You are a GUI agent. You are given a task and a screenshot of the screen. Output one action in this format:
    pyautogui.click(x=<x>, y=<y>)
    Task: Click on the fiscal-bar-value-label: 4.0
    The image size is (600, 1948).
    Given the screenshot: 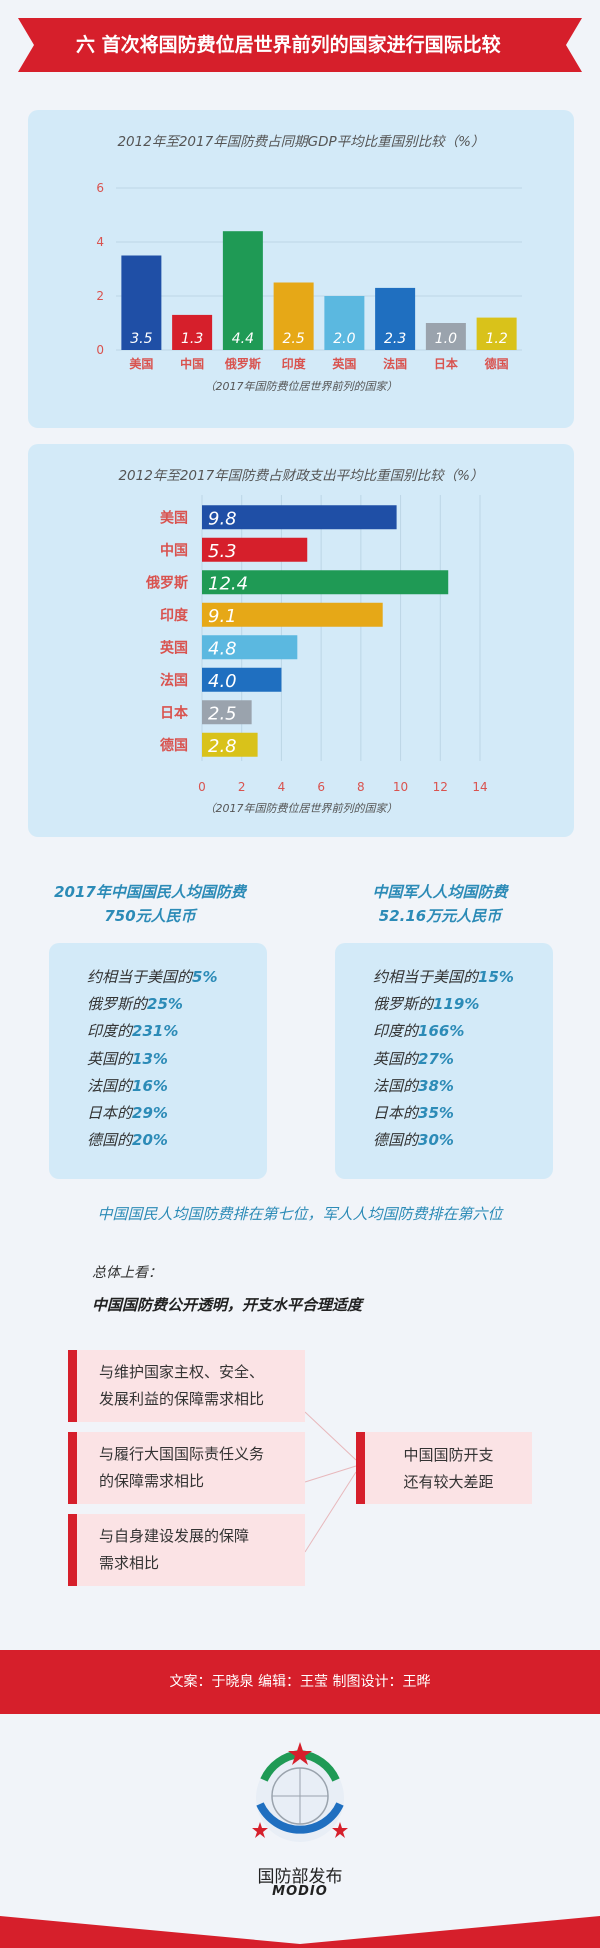 What is the action you would take?
    pyautogui.click(x=222, y=681)
    